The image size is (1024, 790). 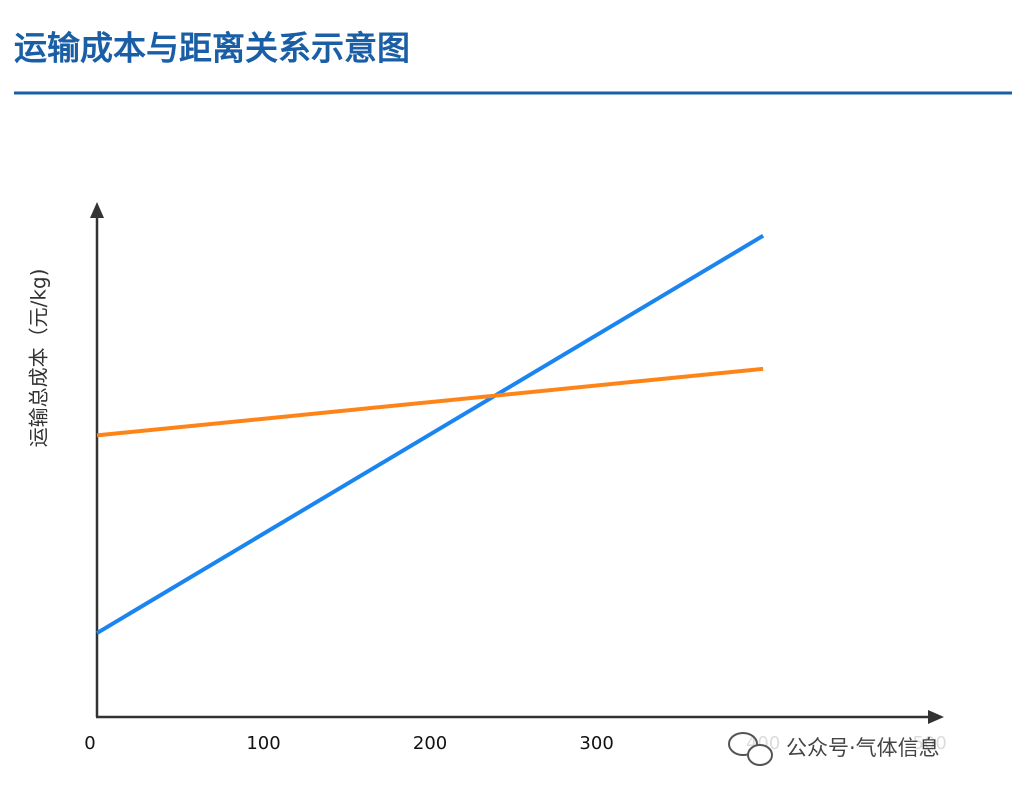 What do you see at coordinates (39, 358) in the screenshot?
I see `y-axis-label: 运输总成本（元/kg)` at bounding box center [39, 358].